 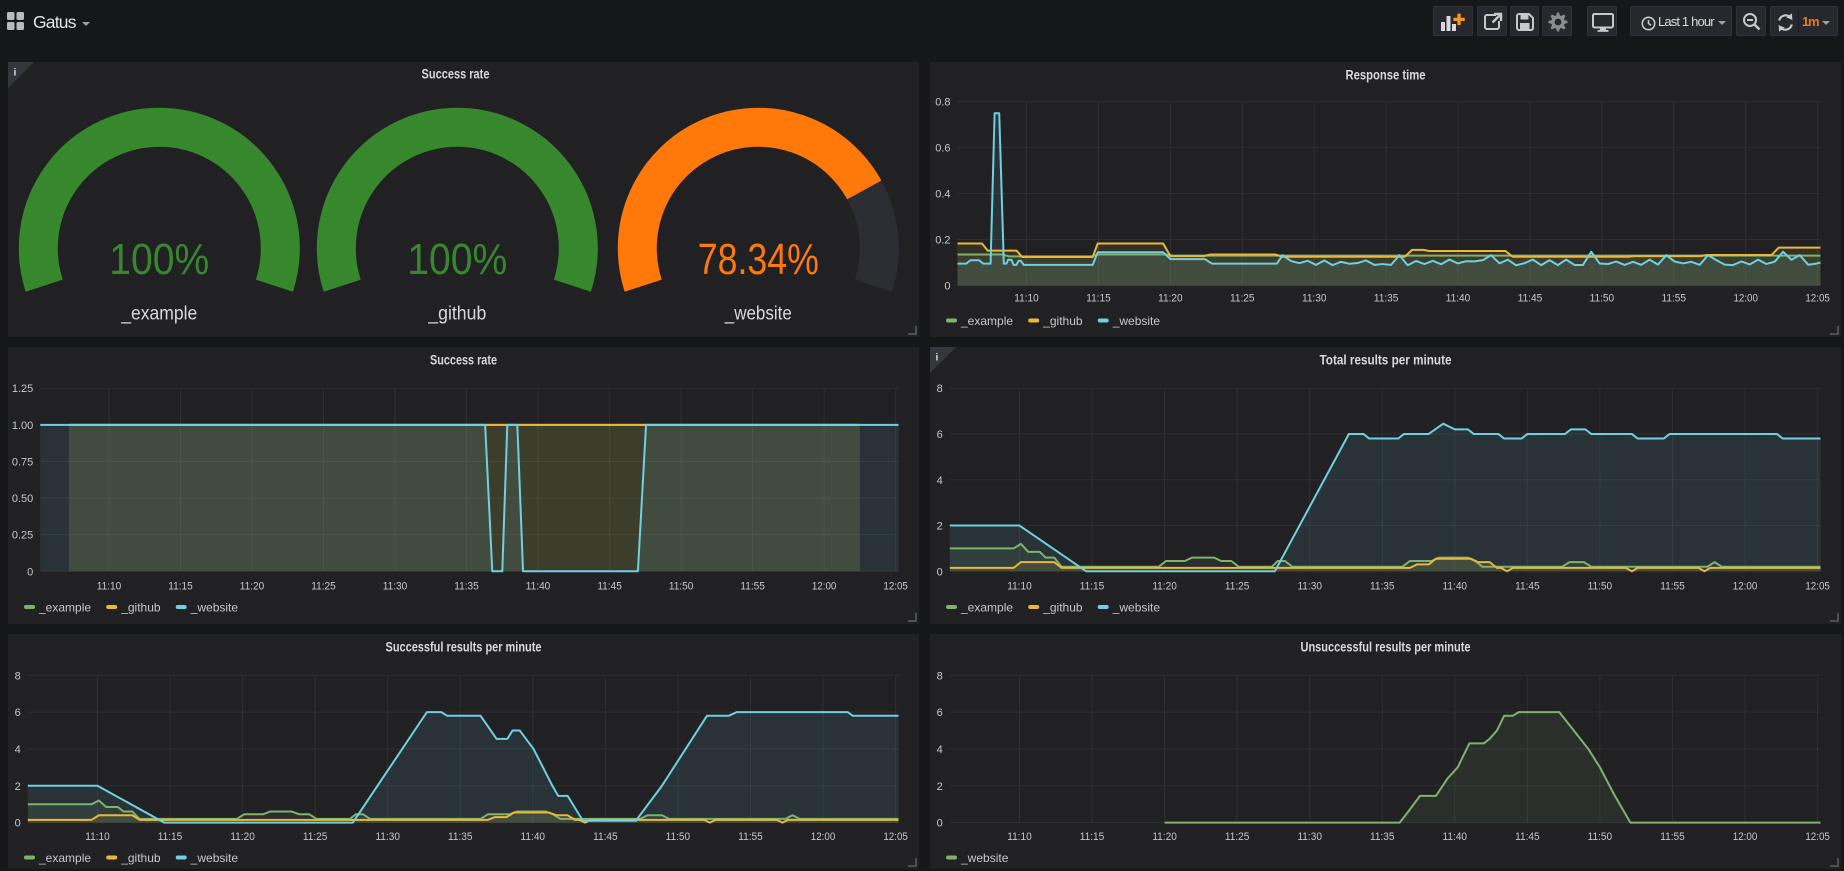 What do you see at coordinates (1386, 74) in the screenshot?
I see `svg-text: Response time` at bounding box center [1386, 74].